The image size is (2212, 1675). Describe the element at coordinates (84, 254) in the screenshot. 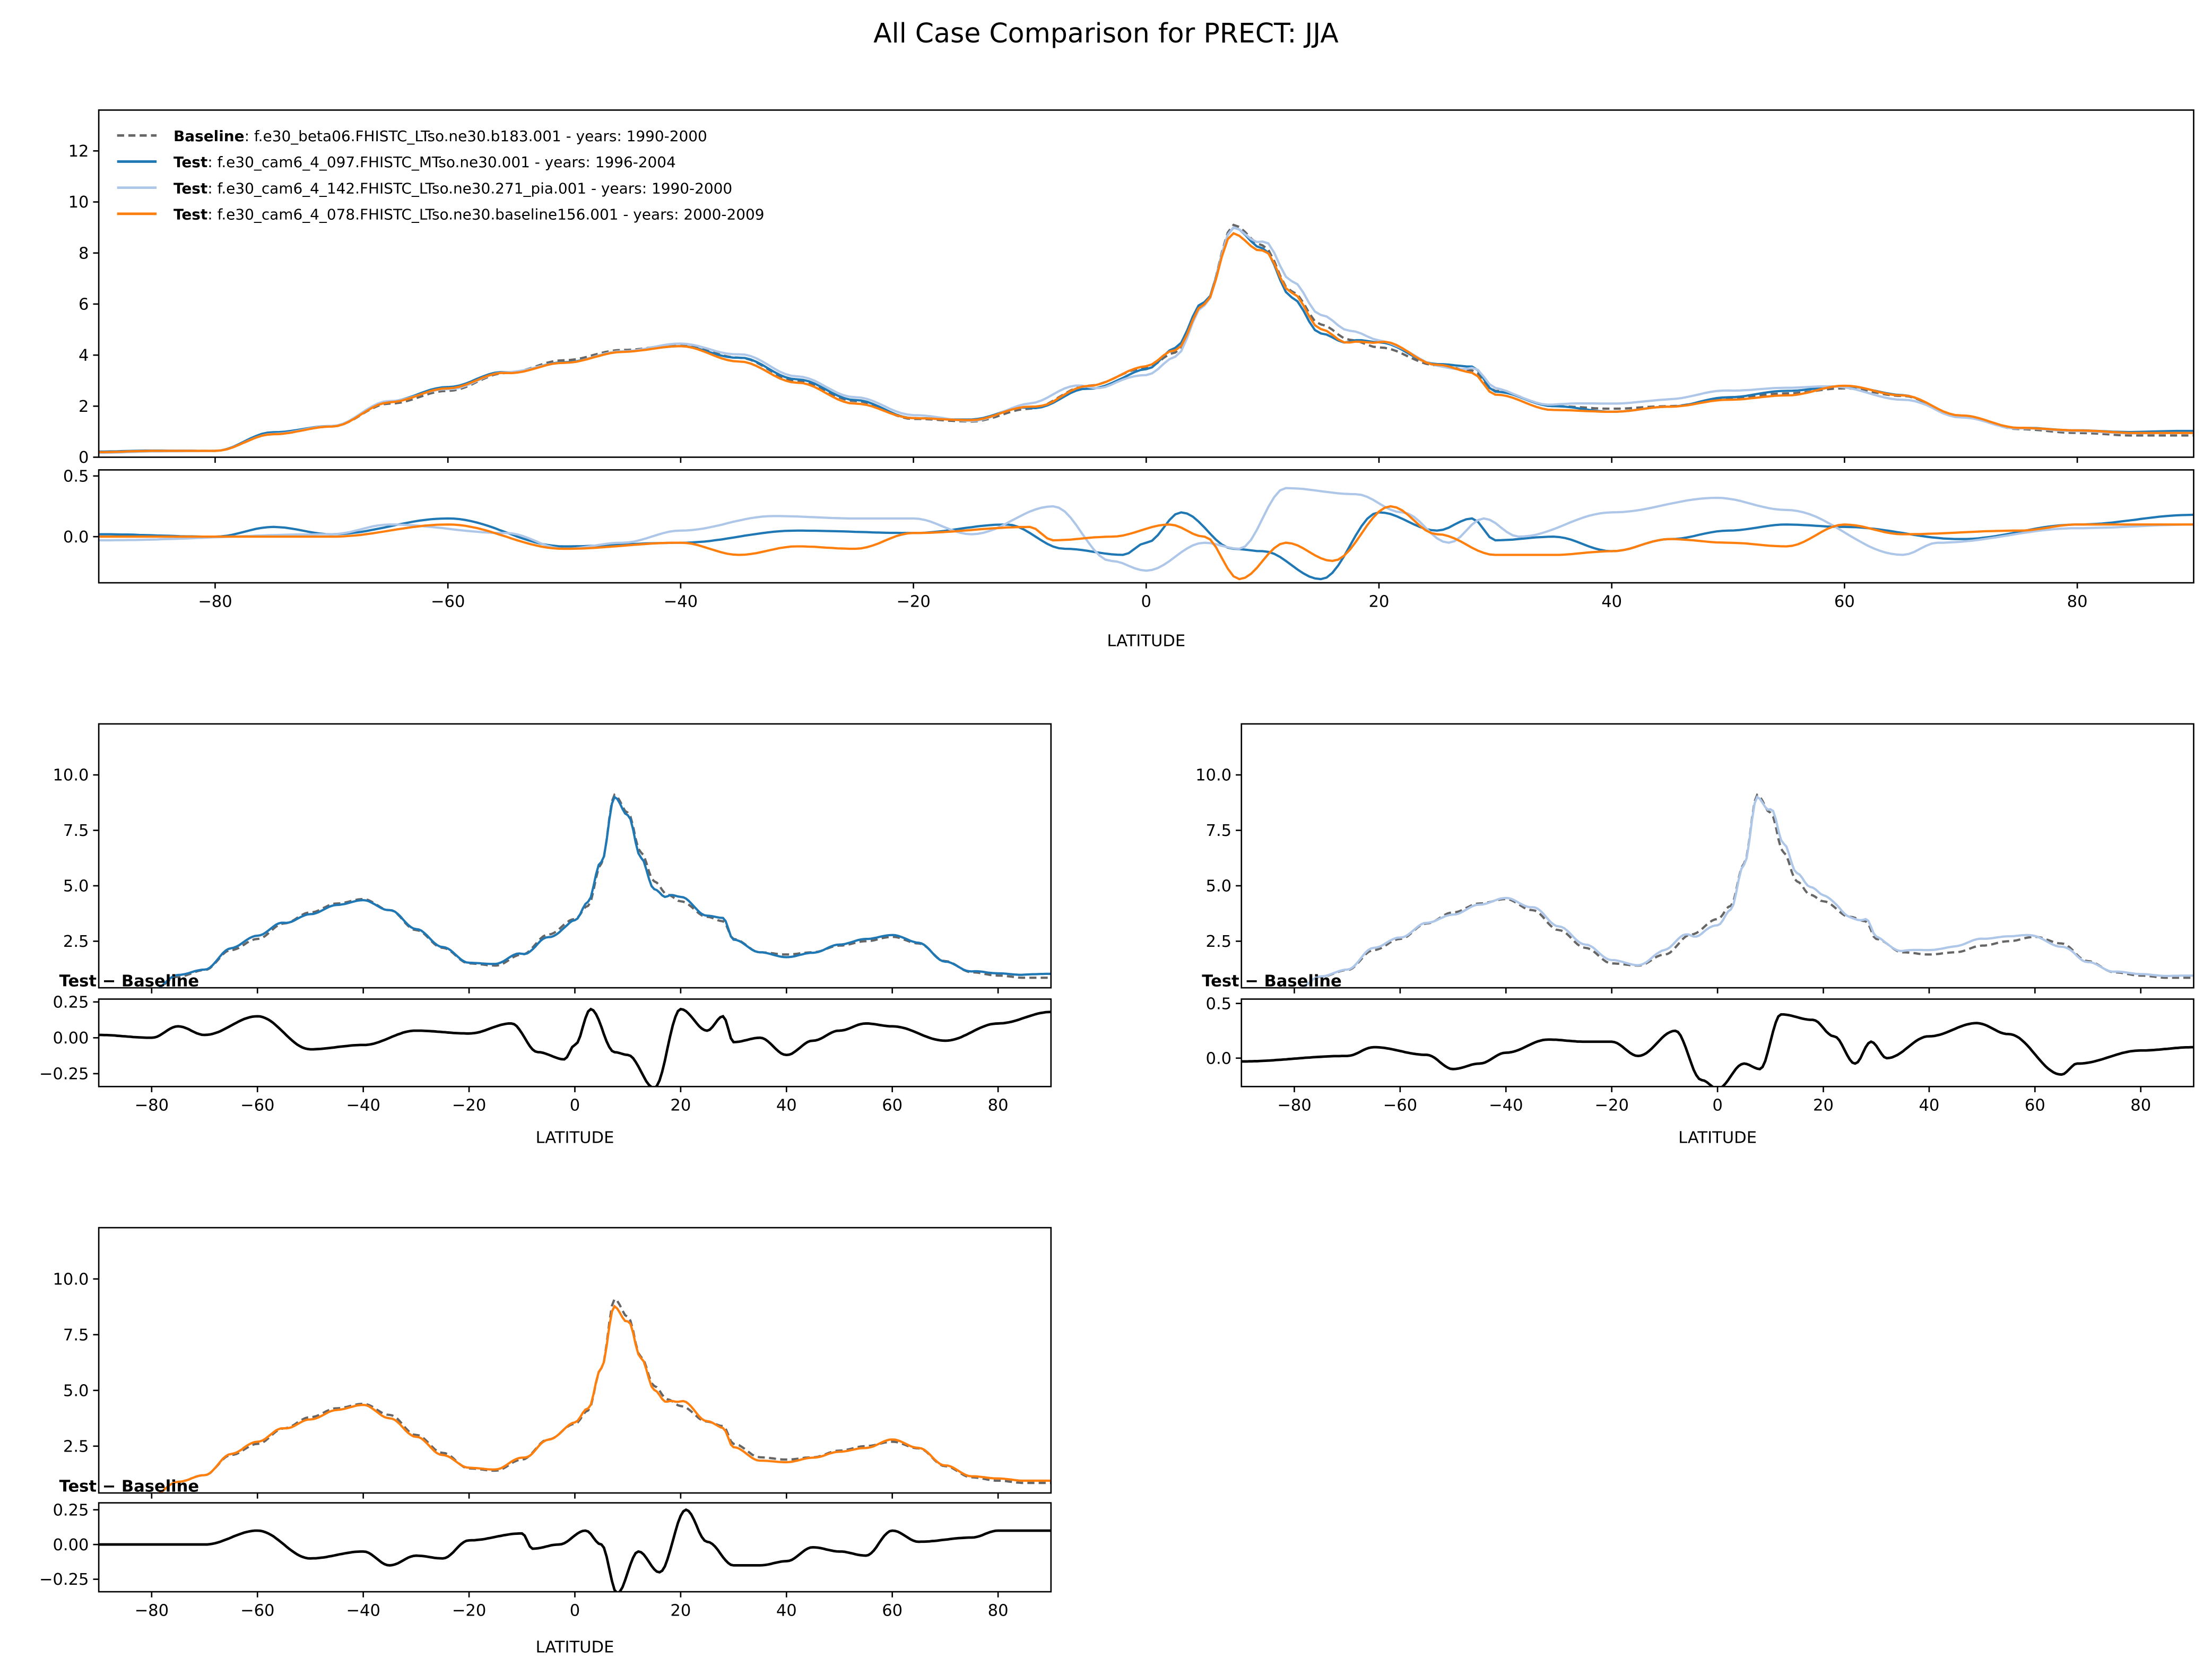

I see `y-tick-label: 8` at that location.